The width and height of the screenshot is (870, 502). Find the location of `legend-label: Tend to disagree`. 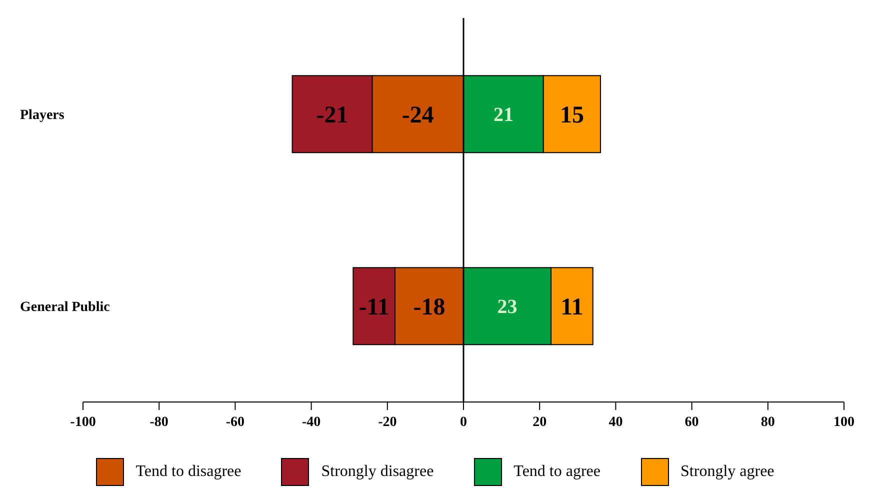

legend-label: Tend to disagree is located at coordinates (189, 472).